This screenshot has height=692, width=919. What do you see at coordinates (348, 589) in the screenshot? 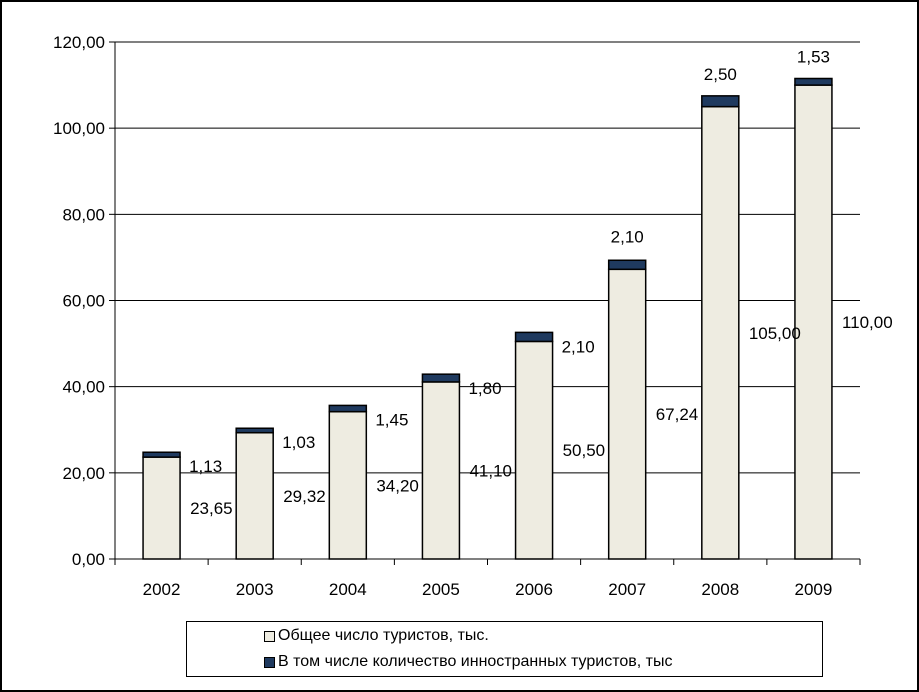
I see `x-tick-label: 2004` at bounding box center [348, 589].